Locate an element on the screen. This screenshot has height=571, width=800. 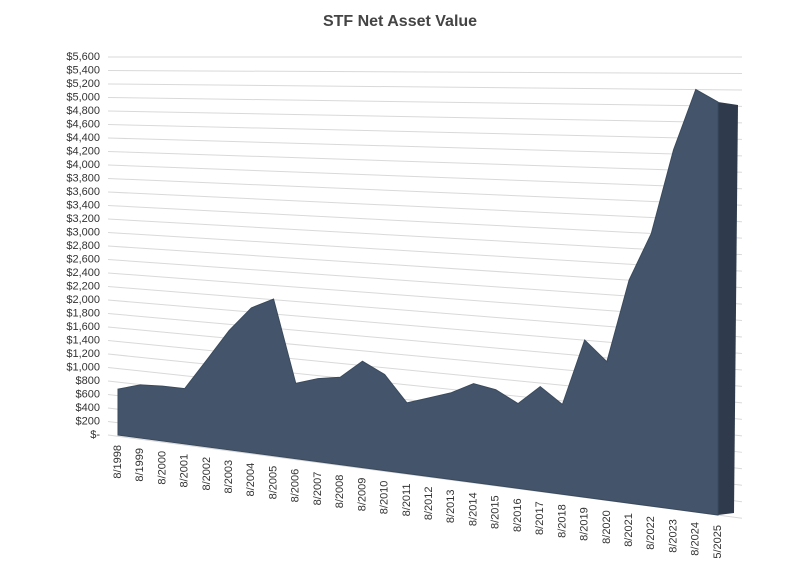
x-tick-label: 8/2022 is located at coordinates (651, 533).